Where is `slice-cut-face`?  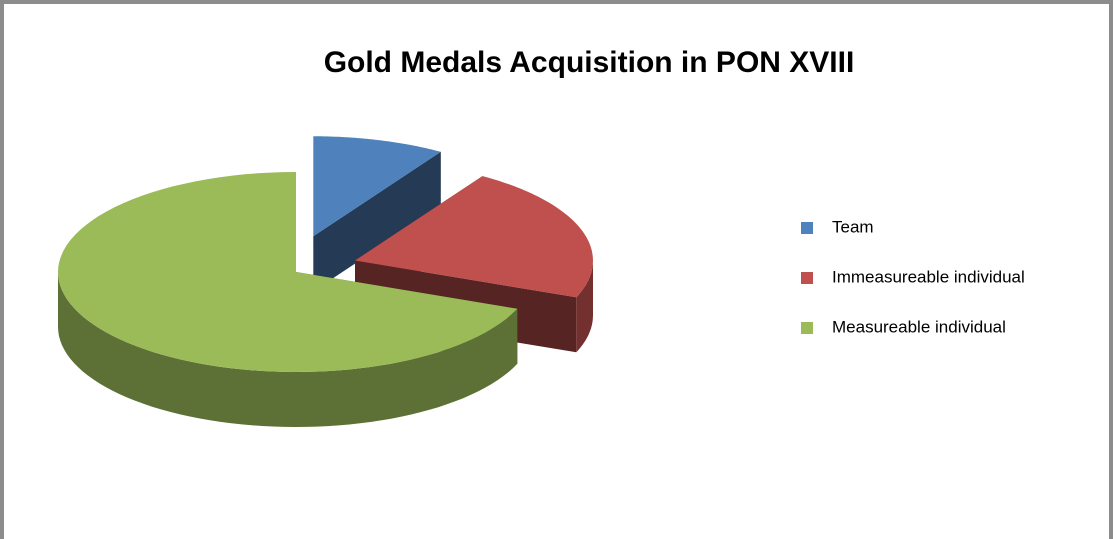
slice-cut-face is located at coordinates (377, 221).